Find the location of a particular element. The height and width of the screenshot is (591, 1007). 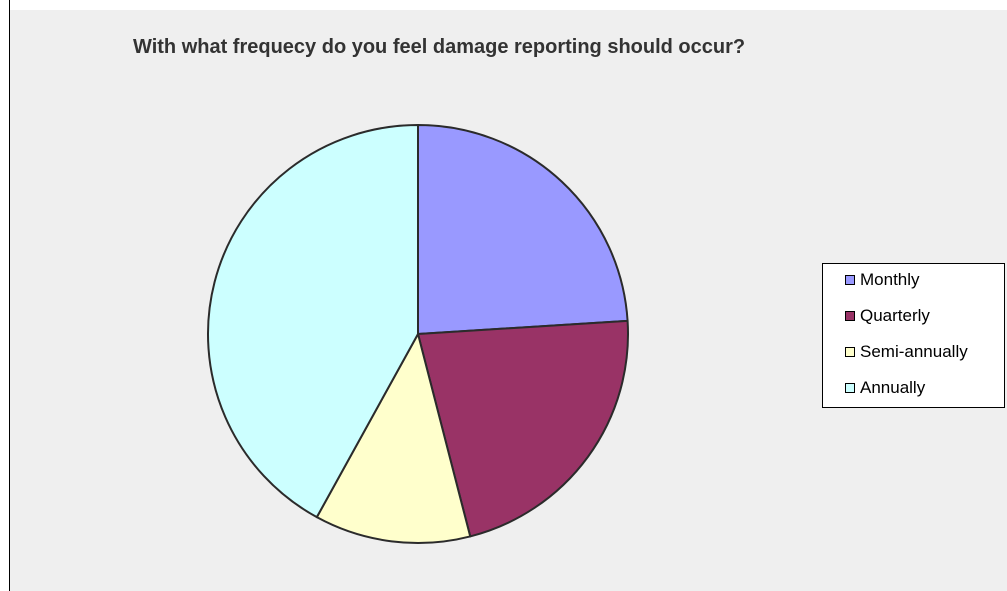

legend-item-annually: Annually is located at coordinates (885, 388).